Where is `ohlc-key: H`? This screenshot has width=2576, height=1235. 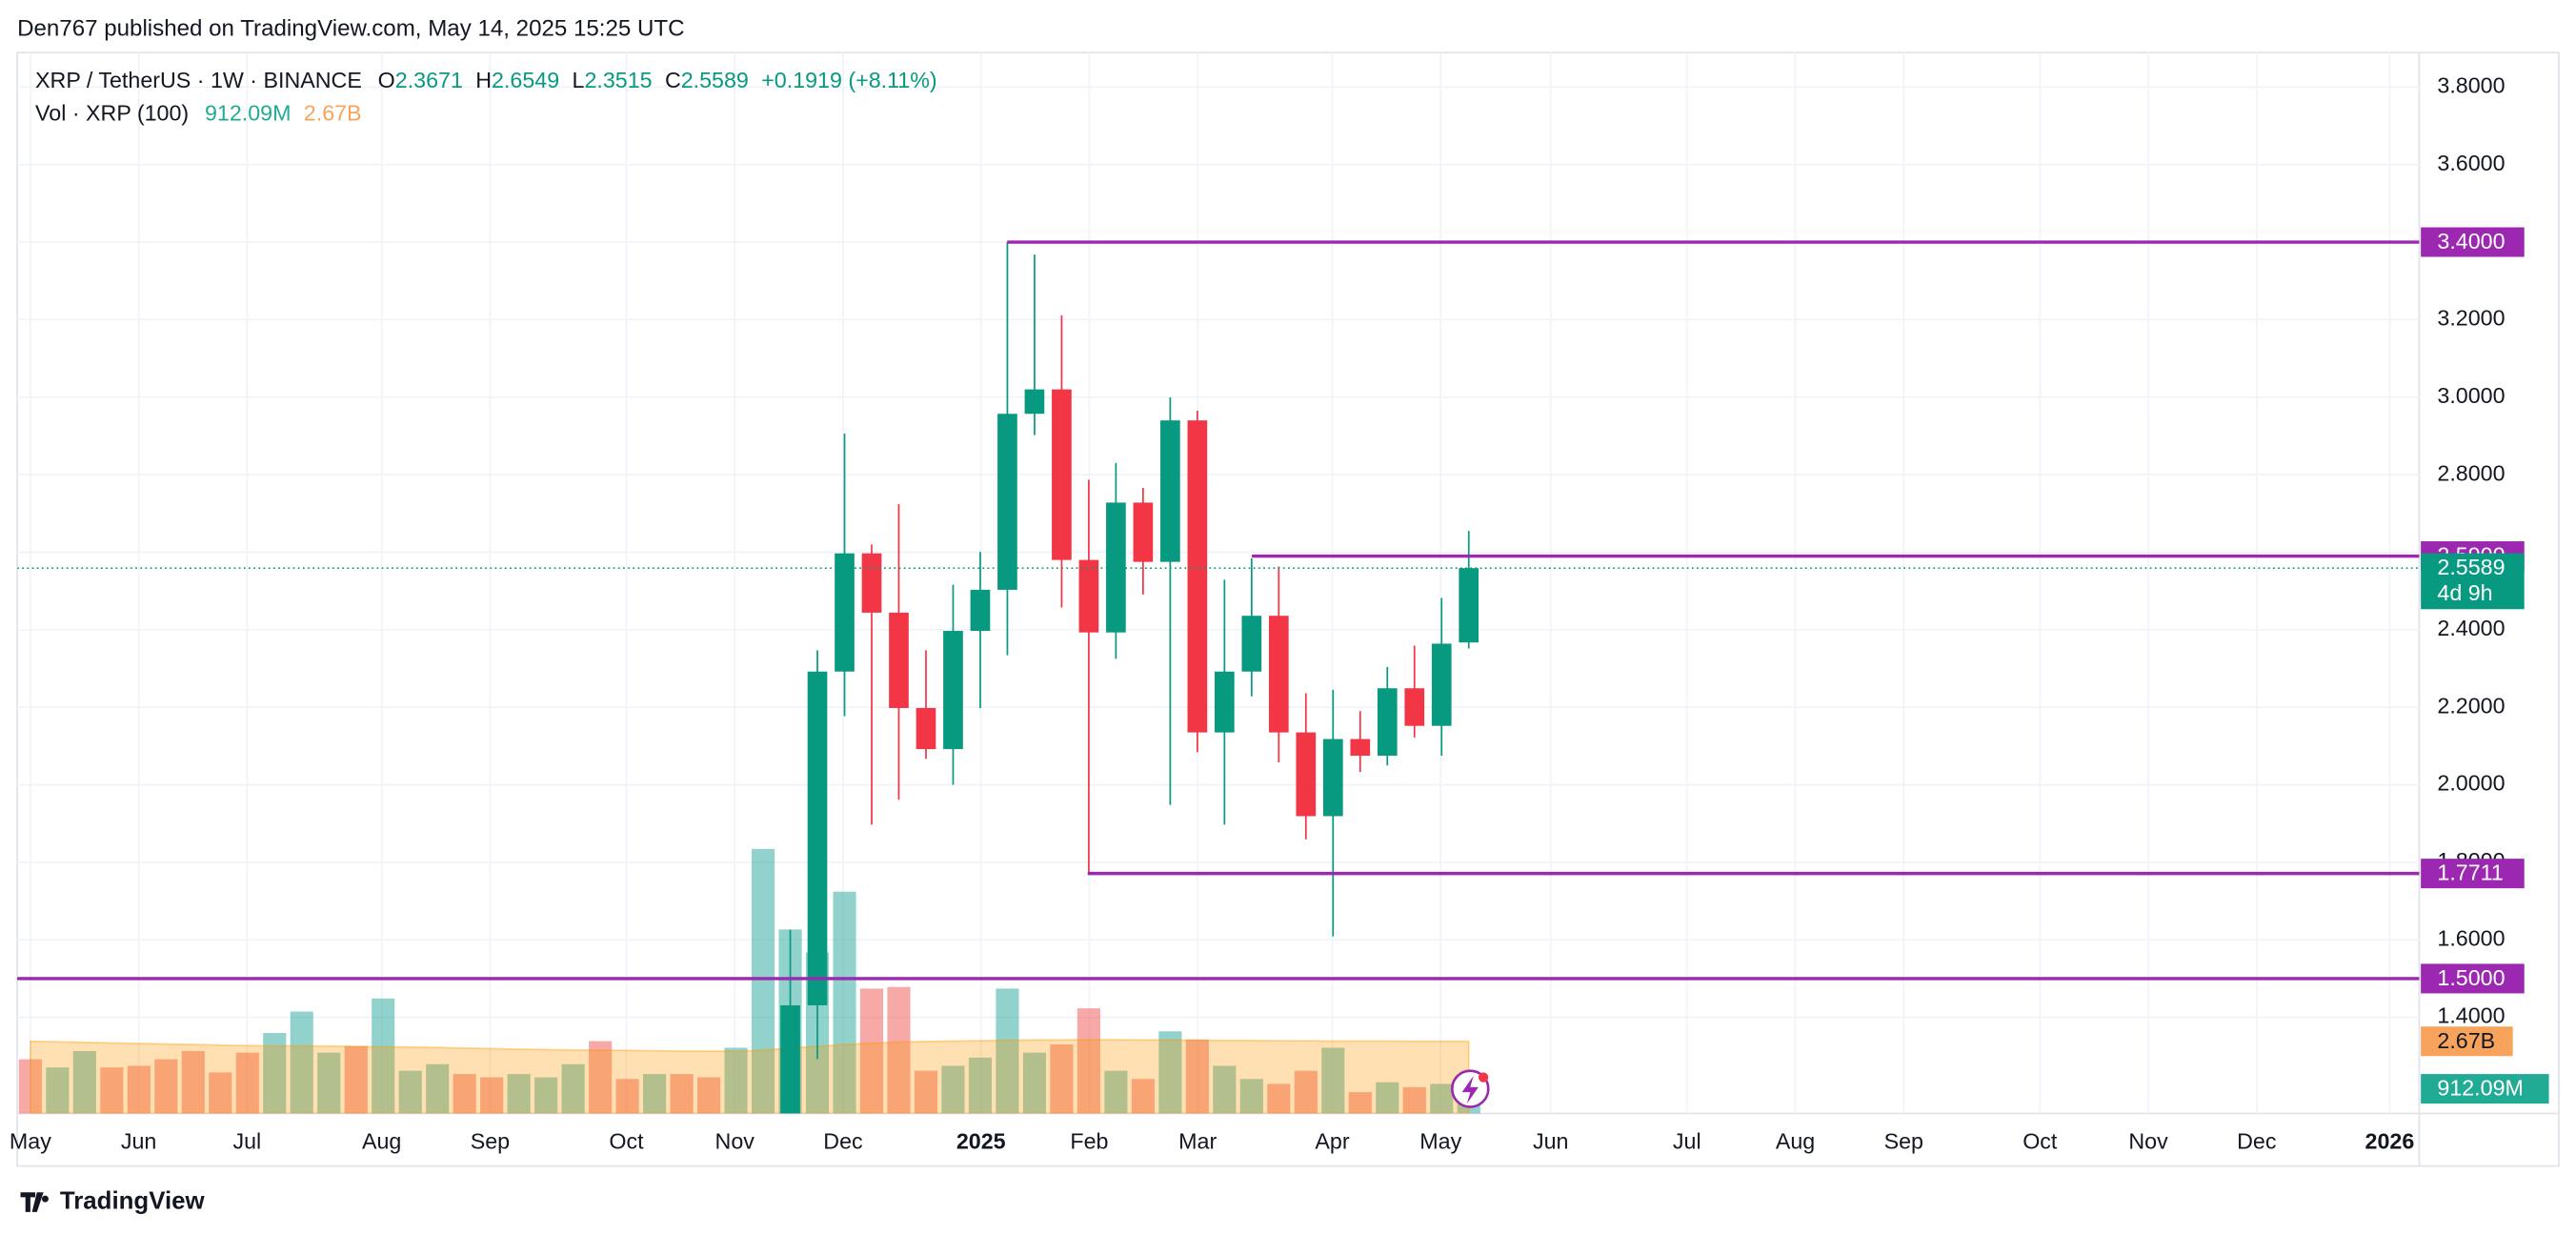
ohlc-key: H is located at coordinates (484, 80).